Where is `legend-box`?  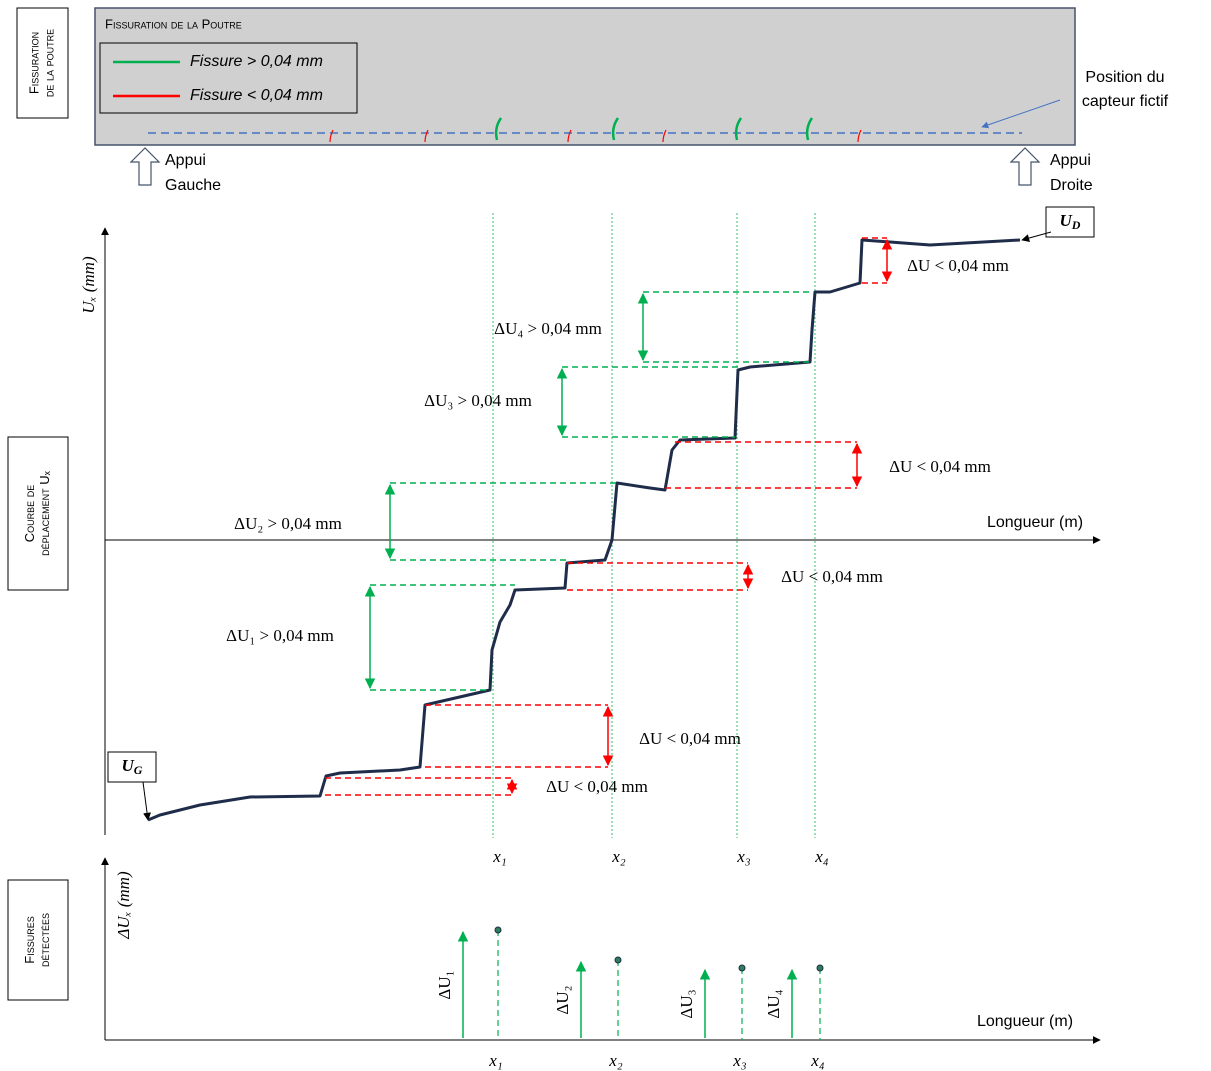 legend-box is located at coordinates (228, 78).